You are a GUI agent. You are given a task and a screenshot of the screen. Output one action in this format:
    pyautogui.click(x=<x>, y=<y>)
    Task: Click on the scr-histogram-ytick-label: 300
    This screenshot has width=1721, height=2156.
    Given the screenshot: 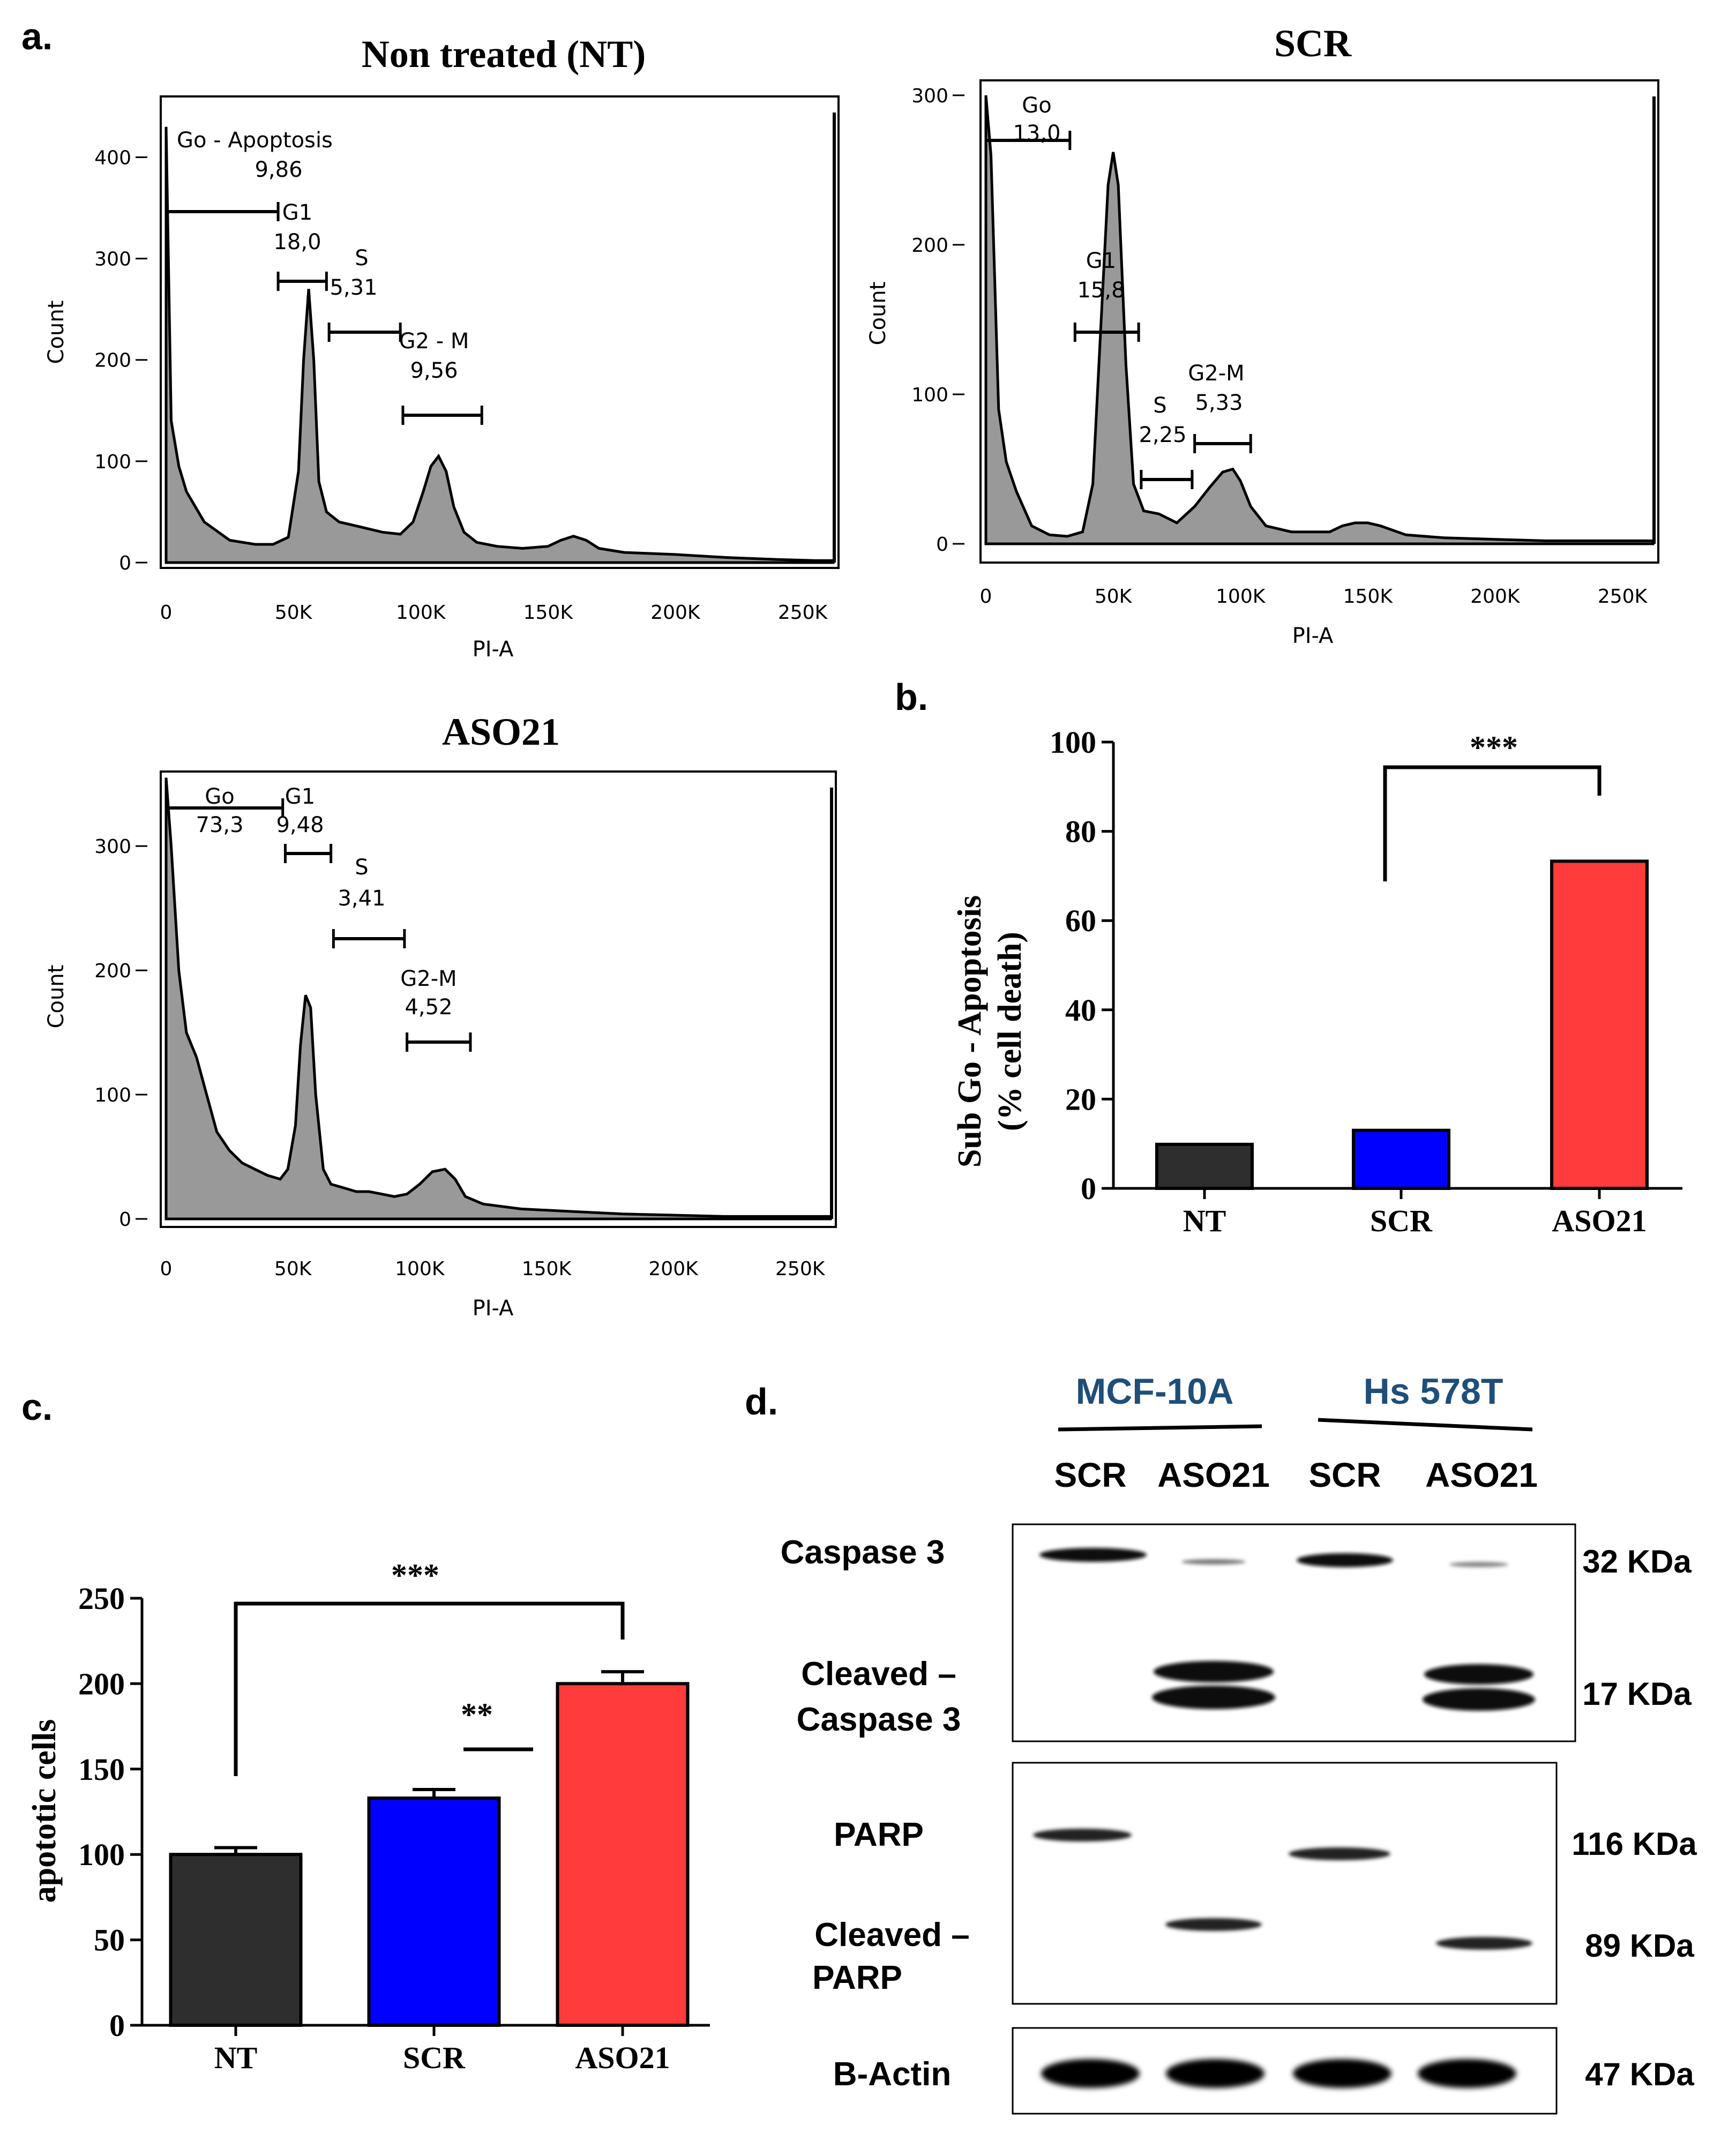 What is the action you would take?
    pyautogui.click(x=929, y=96)
    